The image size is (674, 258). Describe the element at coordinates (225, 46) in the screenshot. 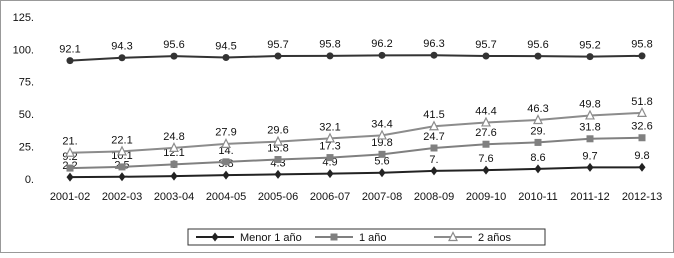

I see `data-label: 94.5` at that location.